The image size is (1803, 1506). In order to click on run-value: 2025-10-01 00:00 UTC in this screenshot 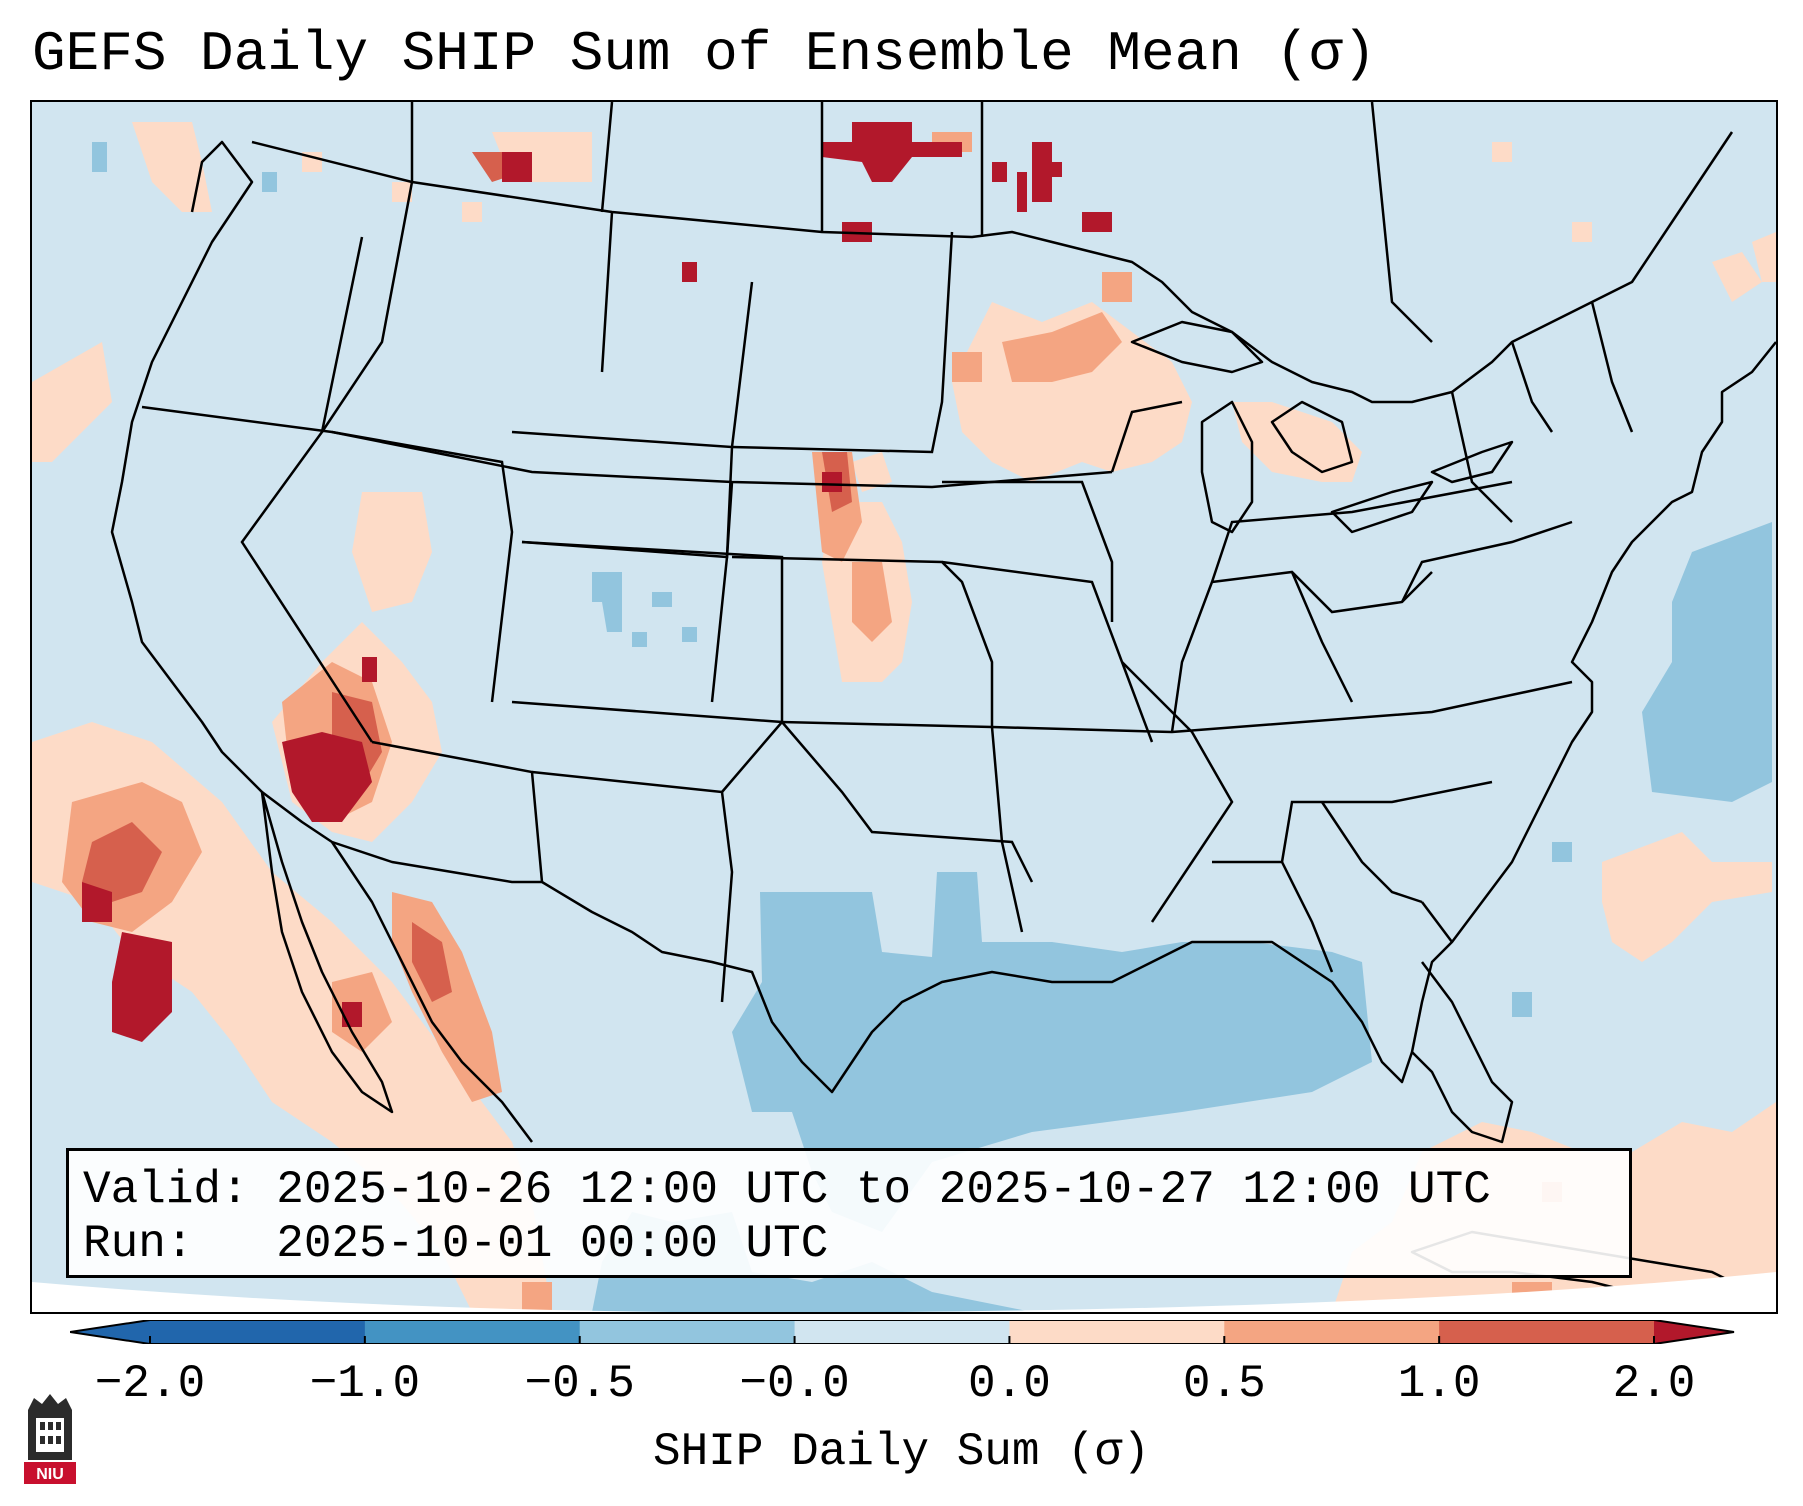, I will do `click(552, 1244)`.